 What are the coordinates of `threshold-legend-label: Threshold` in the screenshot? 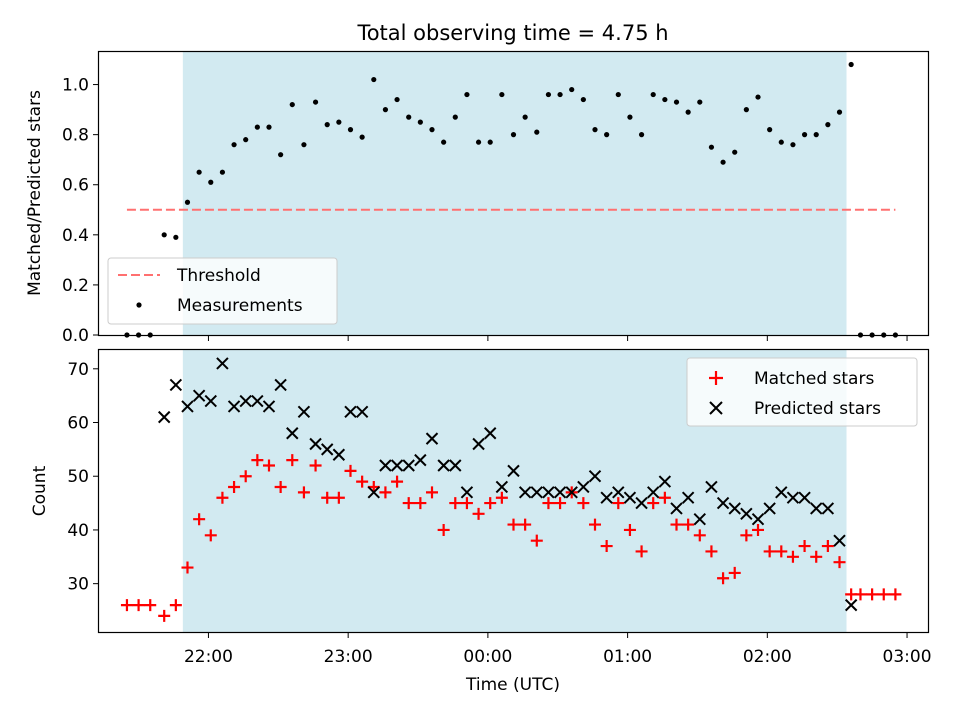 It's located at (218, 276).